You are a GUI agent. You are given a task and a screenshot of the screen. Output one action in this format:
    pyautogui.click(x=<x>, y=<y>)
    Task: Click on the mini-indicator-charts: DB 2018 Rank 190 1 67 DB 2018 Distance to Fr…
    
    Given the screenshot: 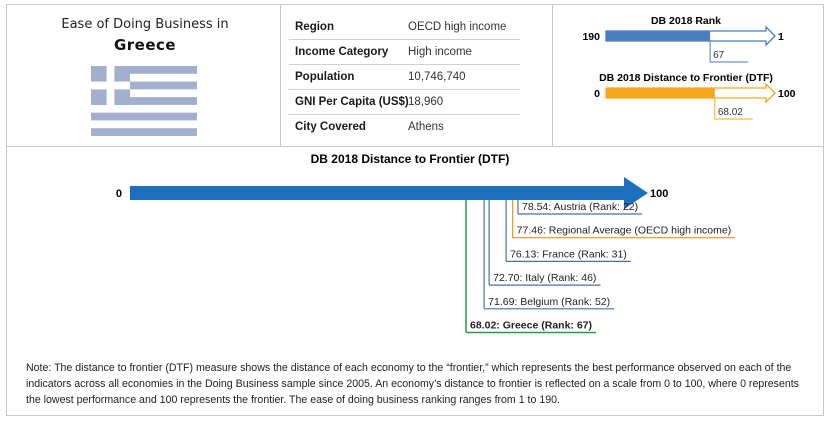 What is the action you would take?
    pyautogui.click(x=689, y=67)
    